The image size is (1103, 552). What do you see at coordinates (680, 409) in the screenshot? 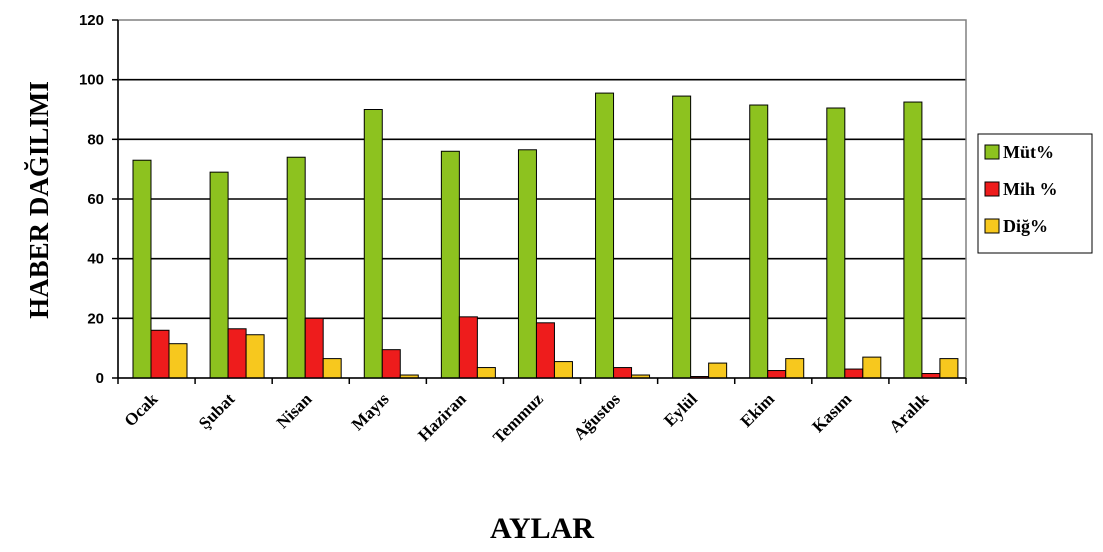
I see `x-category-label: Eylül` at bounding box center [680, 409].